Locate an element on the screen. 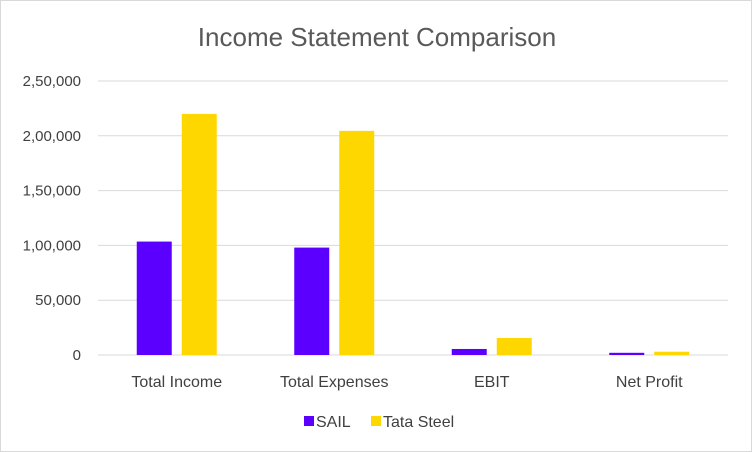 This screenshot has width=752, height=452. y-tick-label: 1,50,000 is located at coordinates (52, 191).